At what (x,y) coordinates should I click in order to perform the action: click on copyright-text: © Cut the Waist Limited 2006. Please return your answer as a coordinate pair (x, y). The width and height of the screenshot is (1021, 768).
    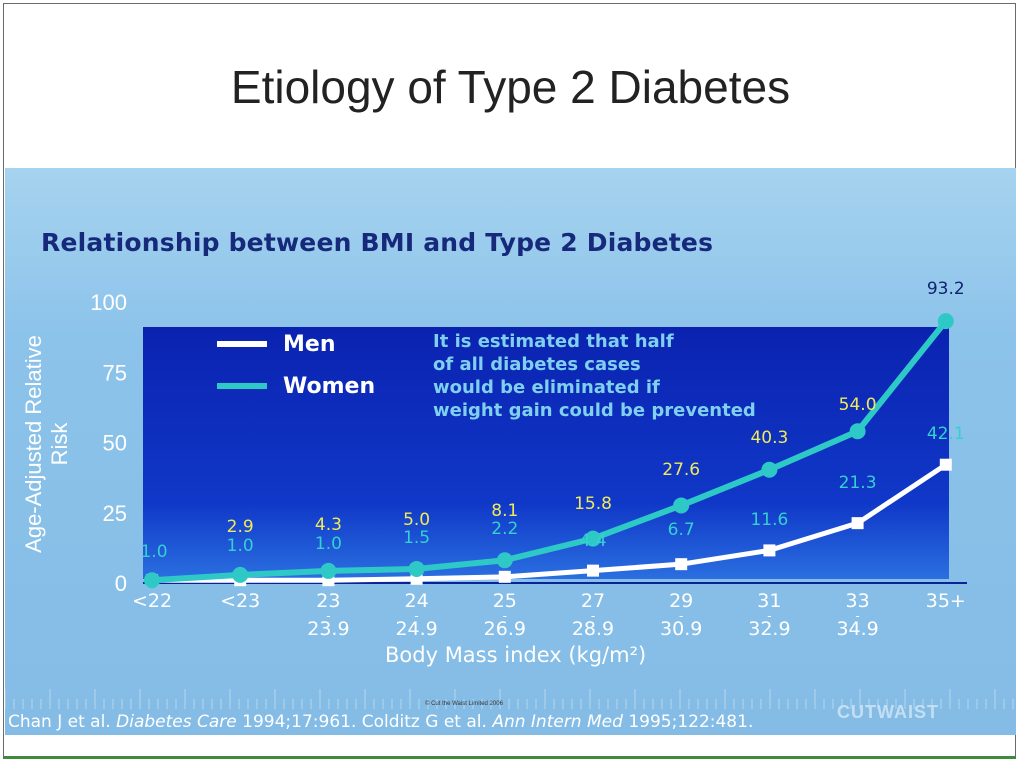
    Looking at the image, I should click on (464, 704).